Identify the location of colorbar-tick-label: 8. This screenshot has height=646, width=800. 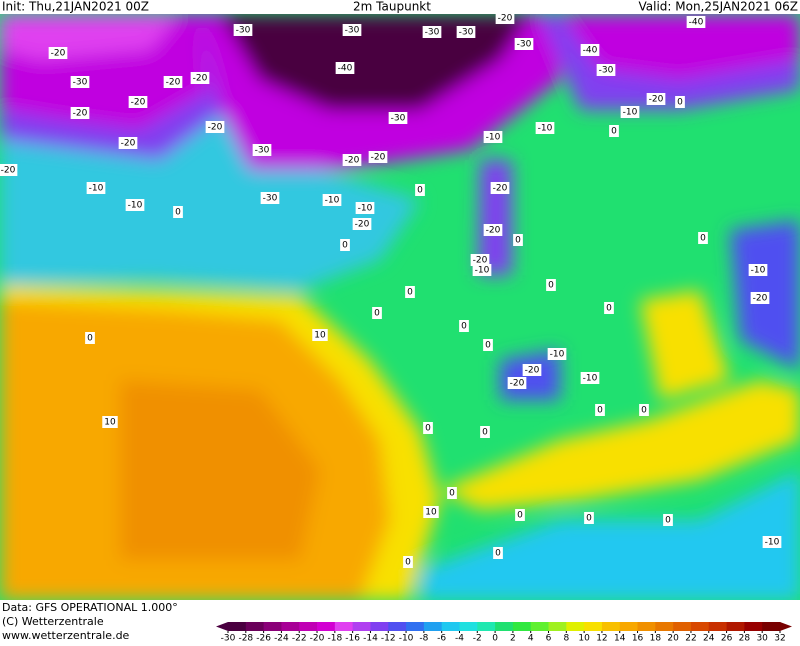
(566, 638).